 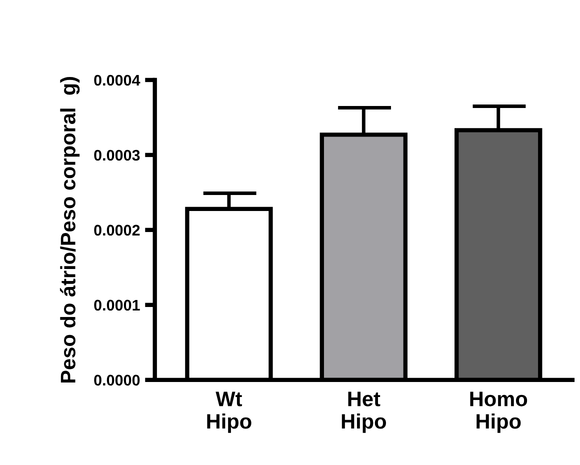 What do you see at coordinates (364, 412) in the screenshot?
I see `x-tick-label: Het Hipo` at bounding box center [364, 412].